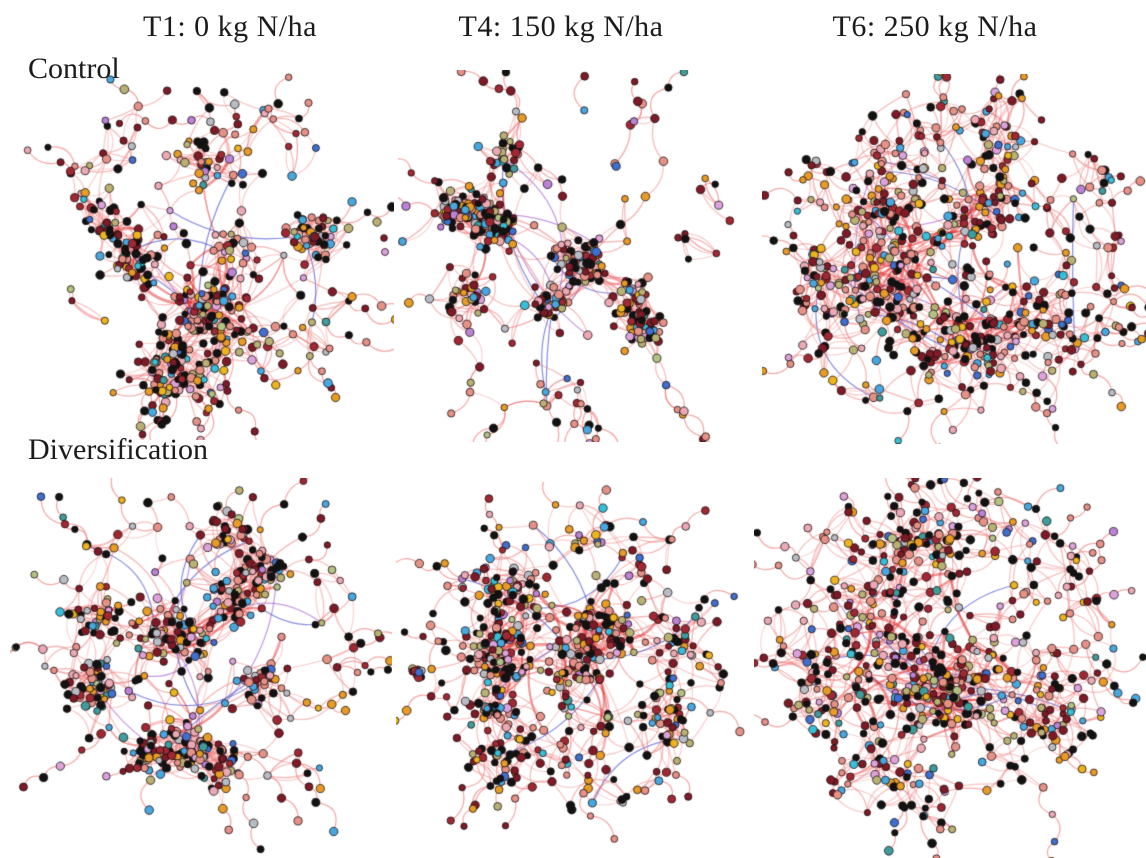 The height and width of the screenshot is (858, 1146). I want to click on network-panel-control-t4, so click(581, 256).